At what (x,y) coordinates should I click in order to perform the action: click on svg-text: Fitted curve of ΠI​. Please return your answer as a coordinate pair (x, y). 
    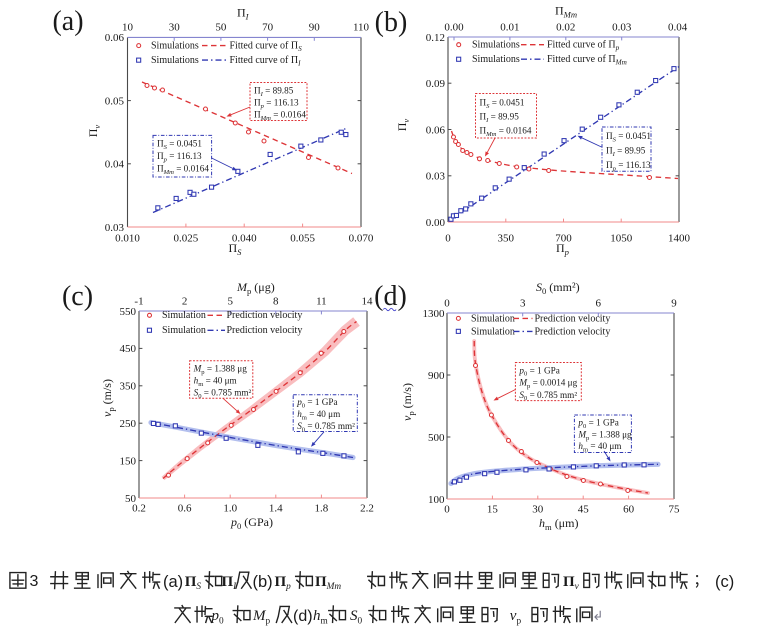
    Looking at the image, I should click on (266, 61).